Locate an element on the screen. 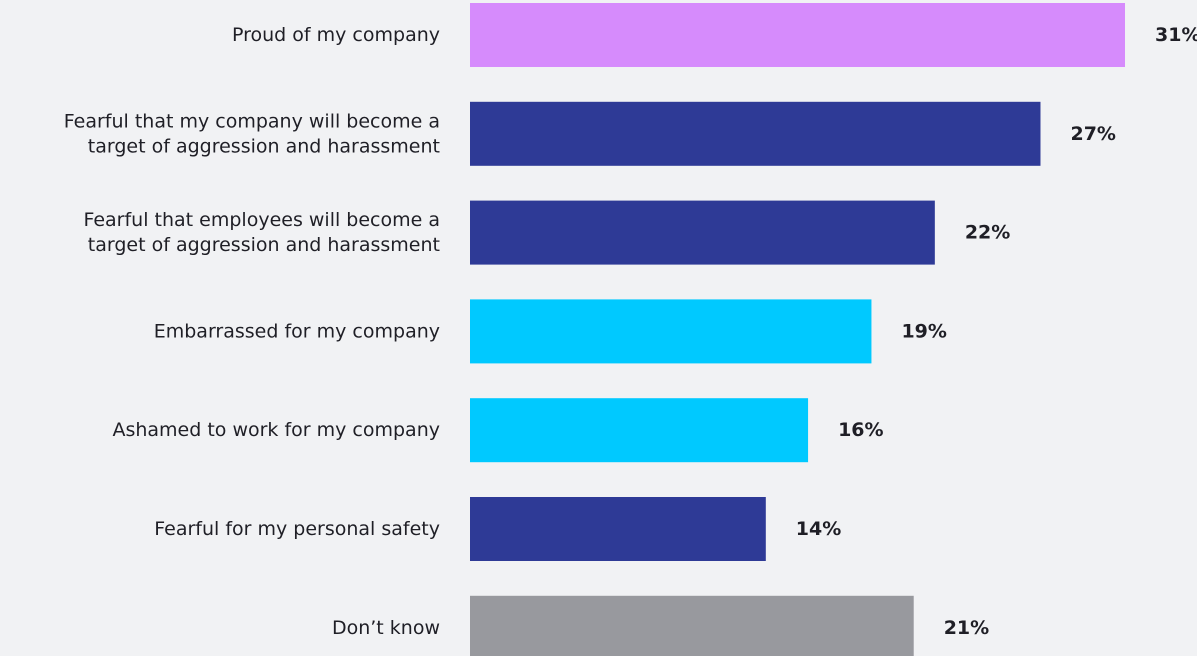  value-label: 14% is located at coordinates (818, 529).